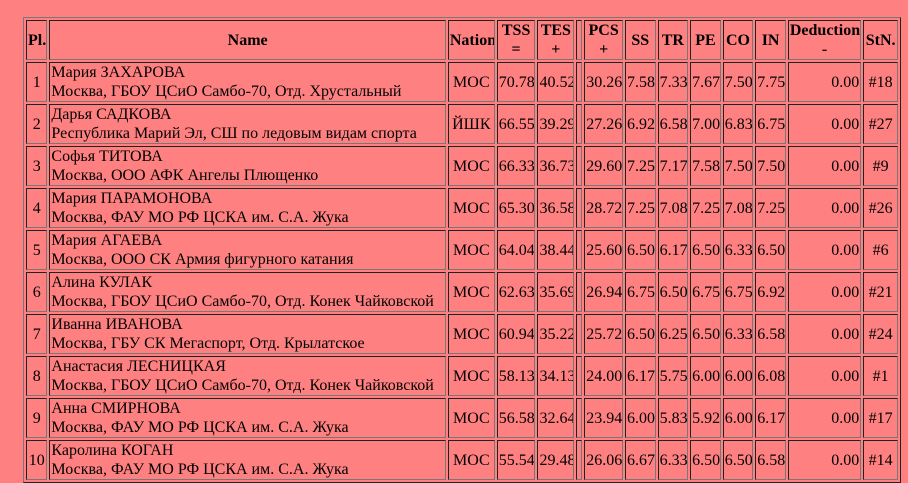 Image resolution: width=908 pixels, height=483 pixels. I want to click on cell-stn: #27, so click(880, 124).